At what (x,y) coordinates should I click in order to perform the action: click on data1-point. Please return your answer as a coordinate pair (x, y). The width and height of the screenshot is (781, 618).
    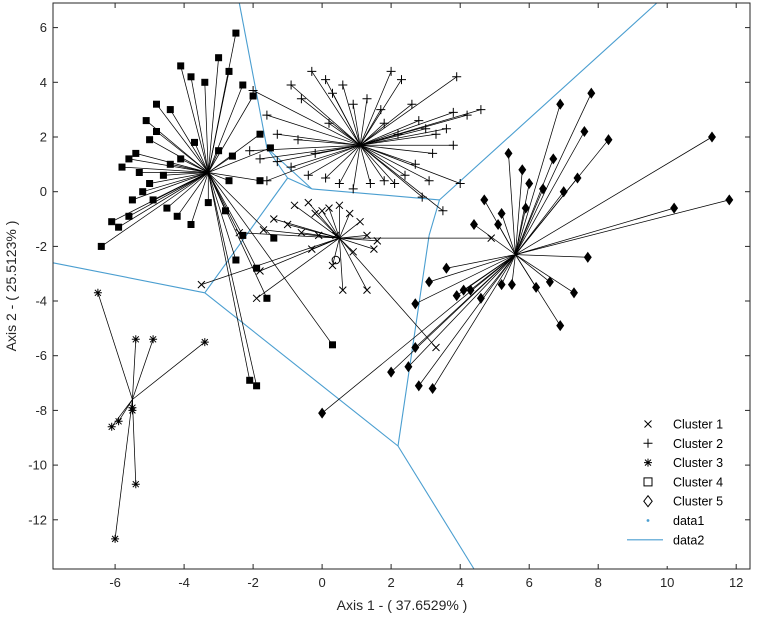
    Looking at the image, I should click on (336, 260).